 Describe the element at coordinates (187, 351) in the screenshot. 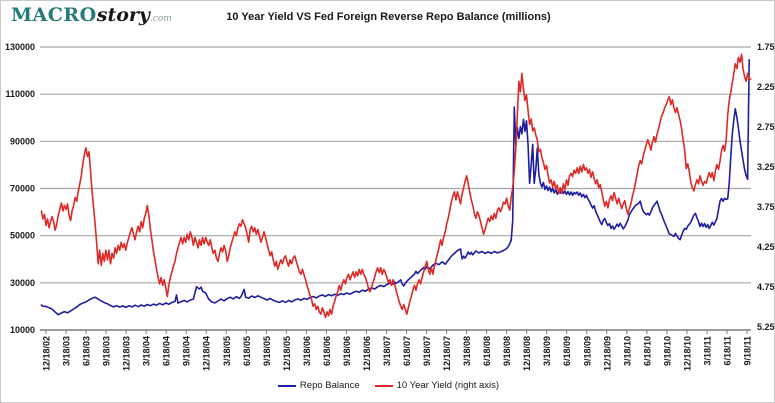

I see `x-tick-label: 9/18/04` at that location.